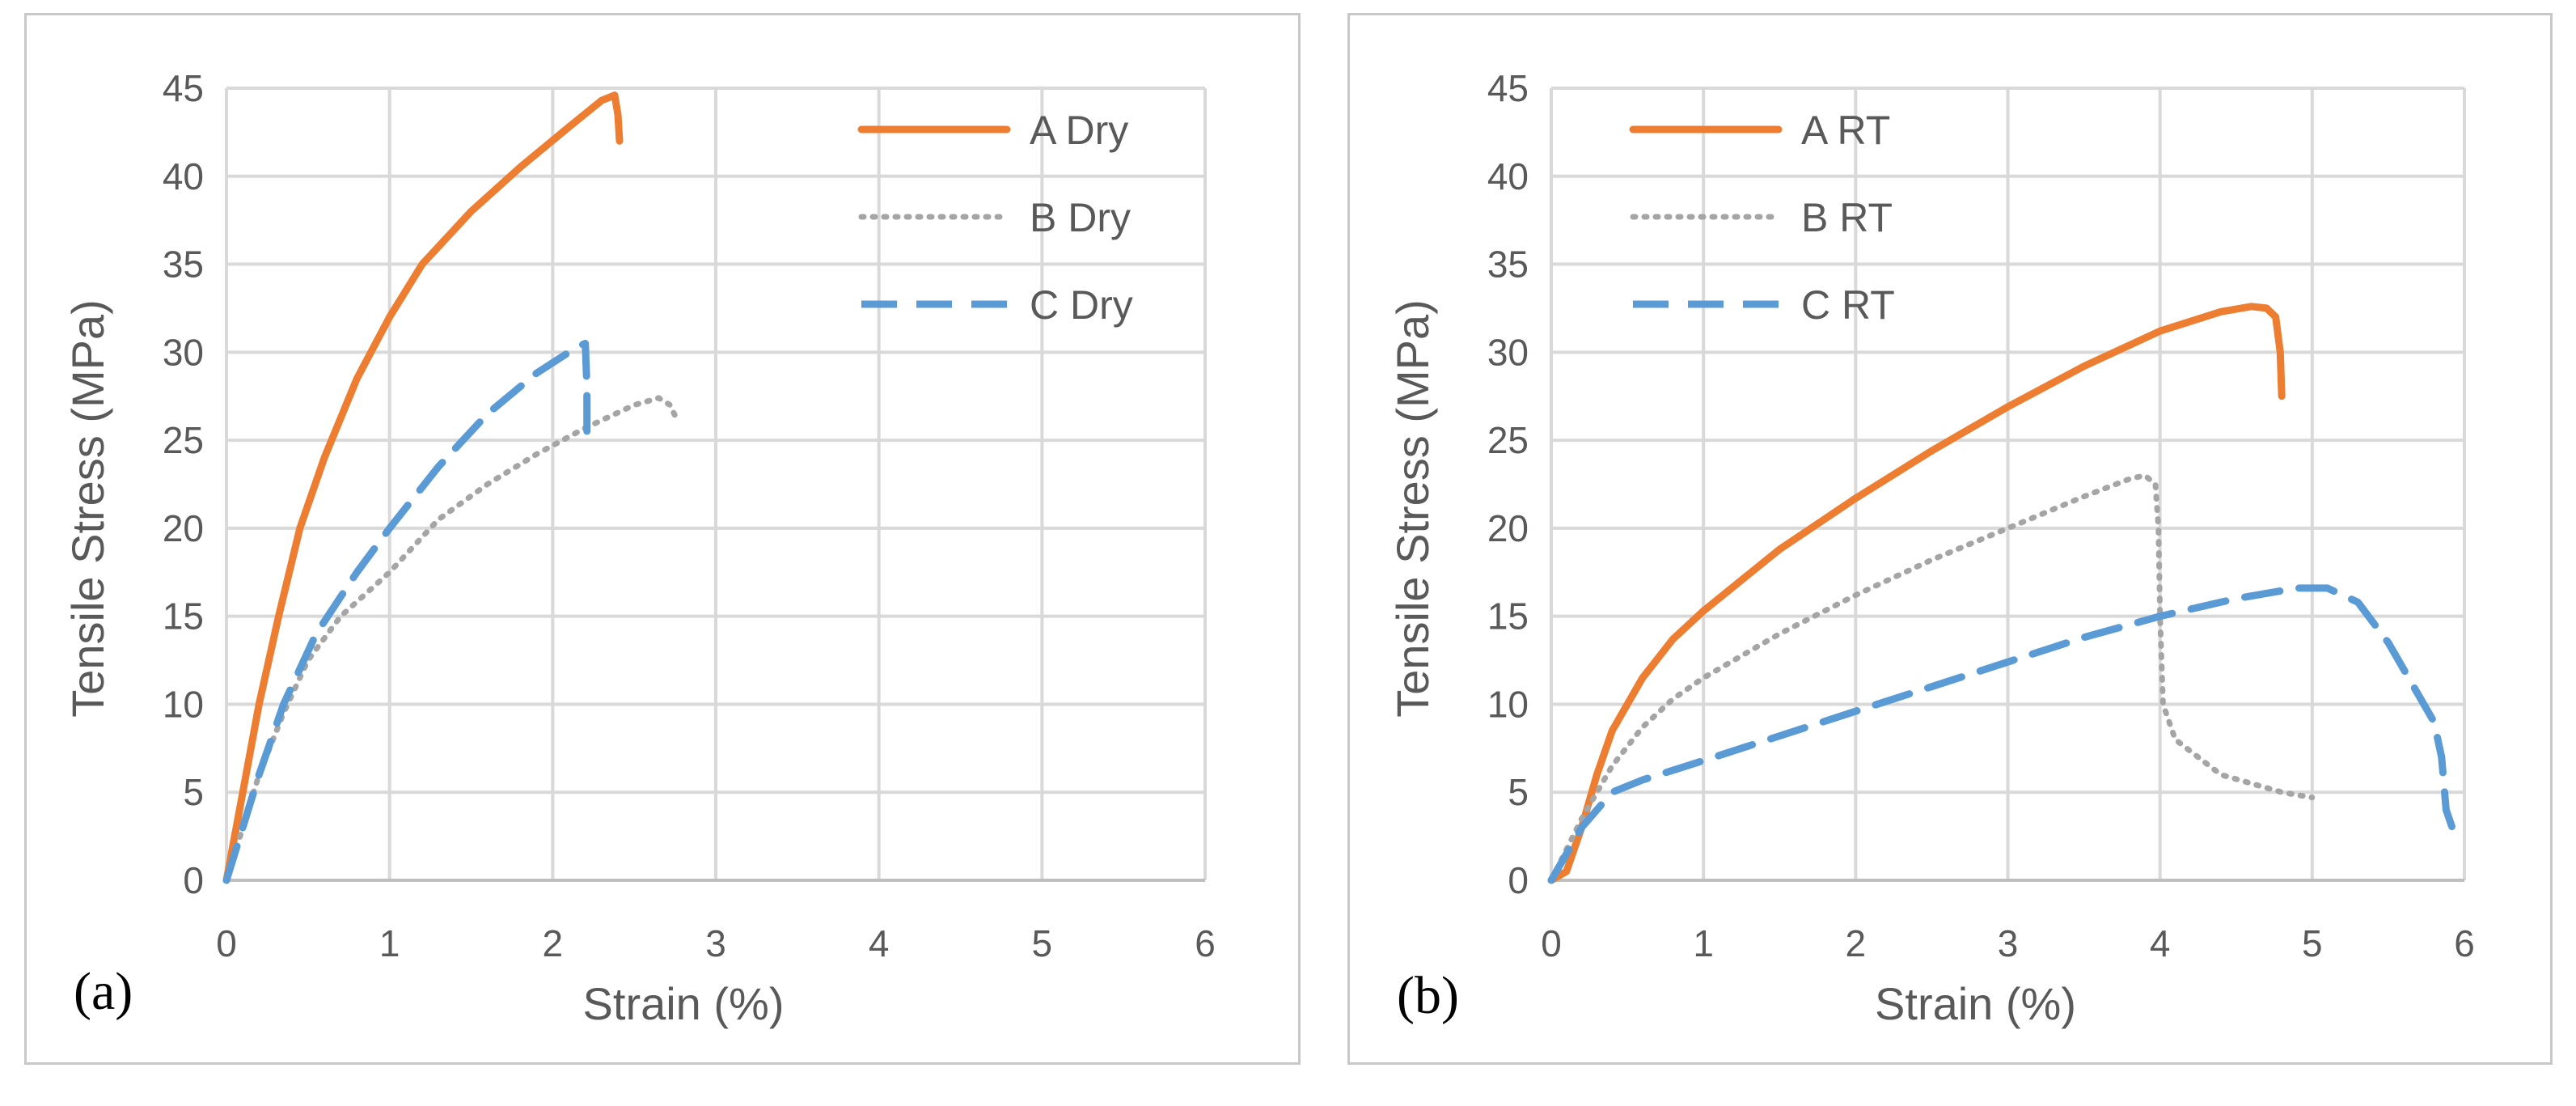 Image resolution: width=2576 pixels, height=1106 pixels. What do you see at coordinates (184, 176) in the screenshot?
I see `chart-a-y-tick-label: 40` at bounding box center [184, 176].